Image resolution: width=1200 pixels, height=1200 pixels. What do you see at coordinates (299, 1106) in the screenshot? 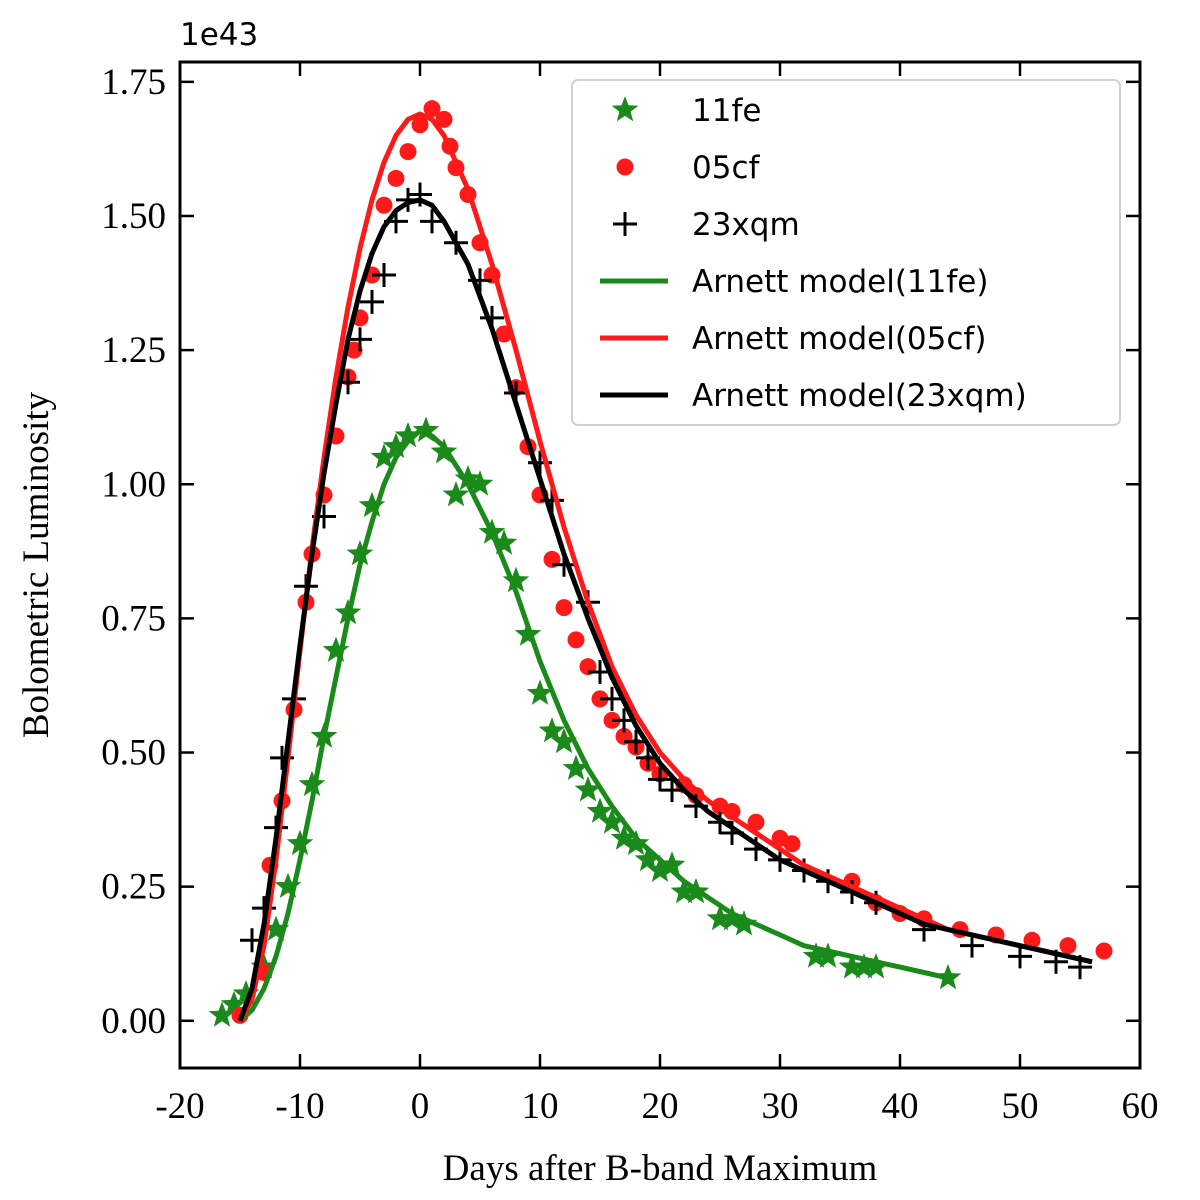
I see `x-tick-label: -10` at bounding box center [299, 1106].